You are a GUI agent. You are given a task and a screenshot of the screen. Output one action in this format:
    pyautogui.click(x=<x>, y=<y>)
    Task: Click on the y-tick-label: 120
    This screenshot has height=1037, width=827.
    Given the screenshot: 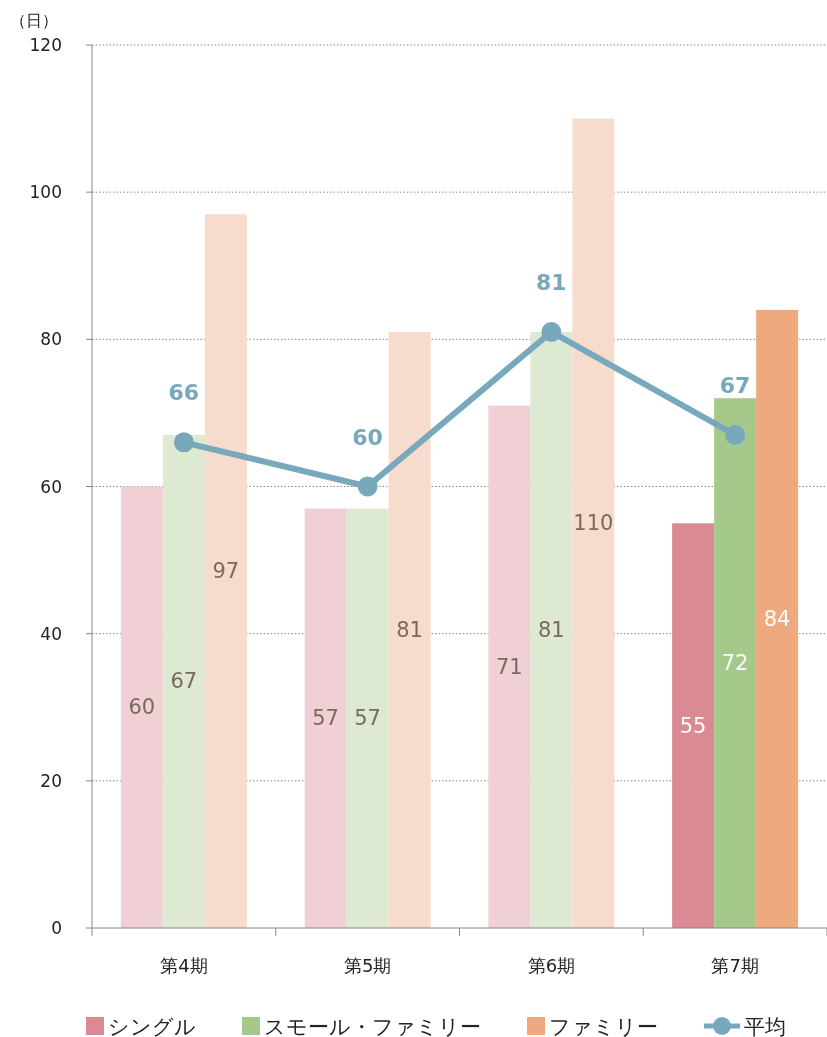 What is the action you would take?
    pyautogui.click(x=45, y=45)
    